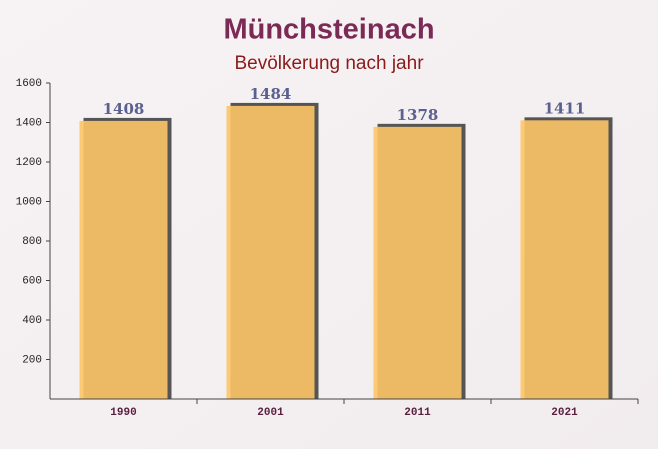 Image resolution: width=658 pixels, height=449 pixels. I want to click on x-tick-label: 1990, so click(123, 413).